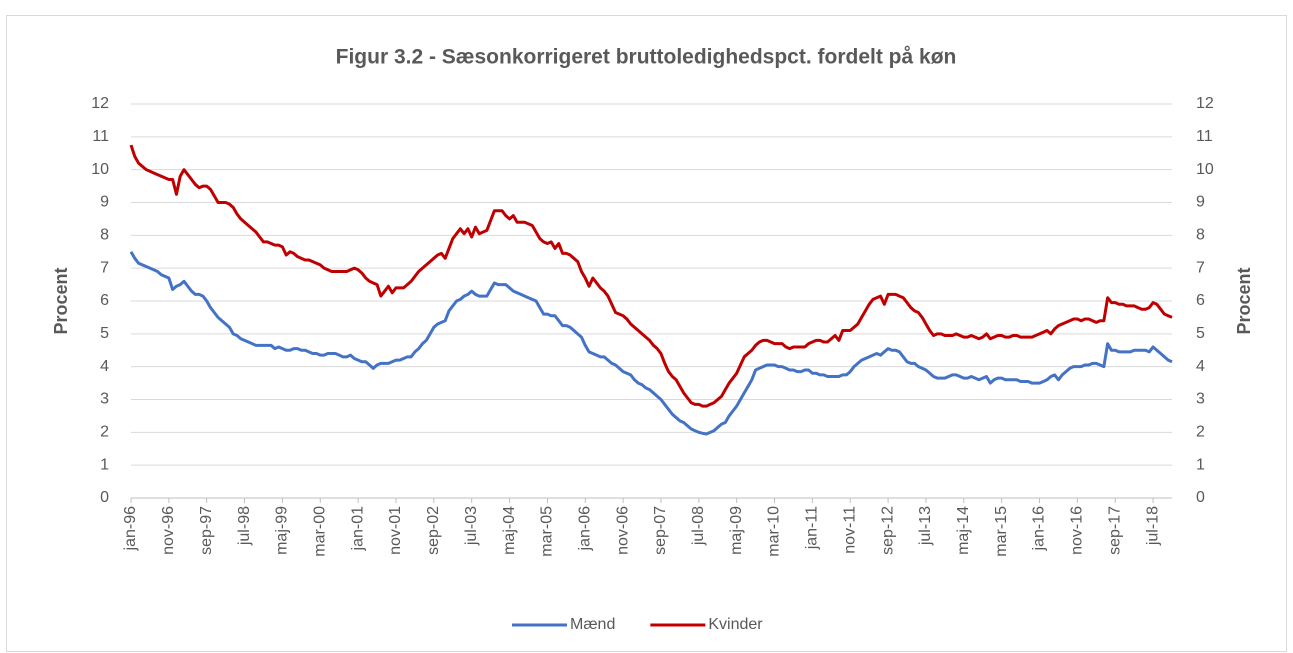 The width and height of the screenshot is (1293, 653). I want to click on x-tick-label: sep-17, so click(1114, 530).